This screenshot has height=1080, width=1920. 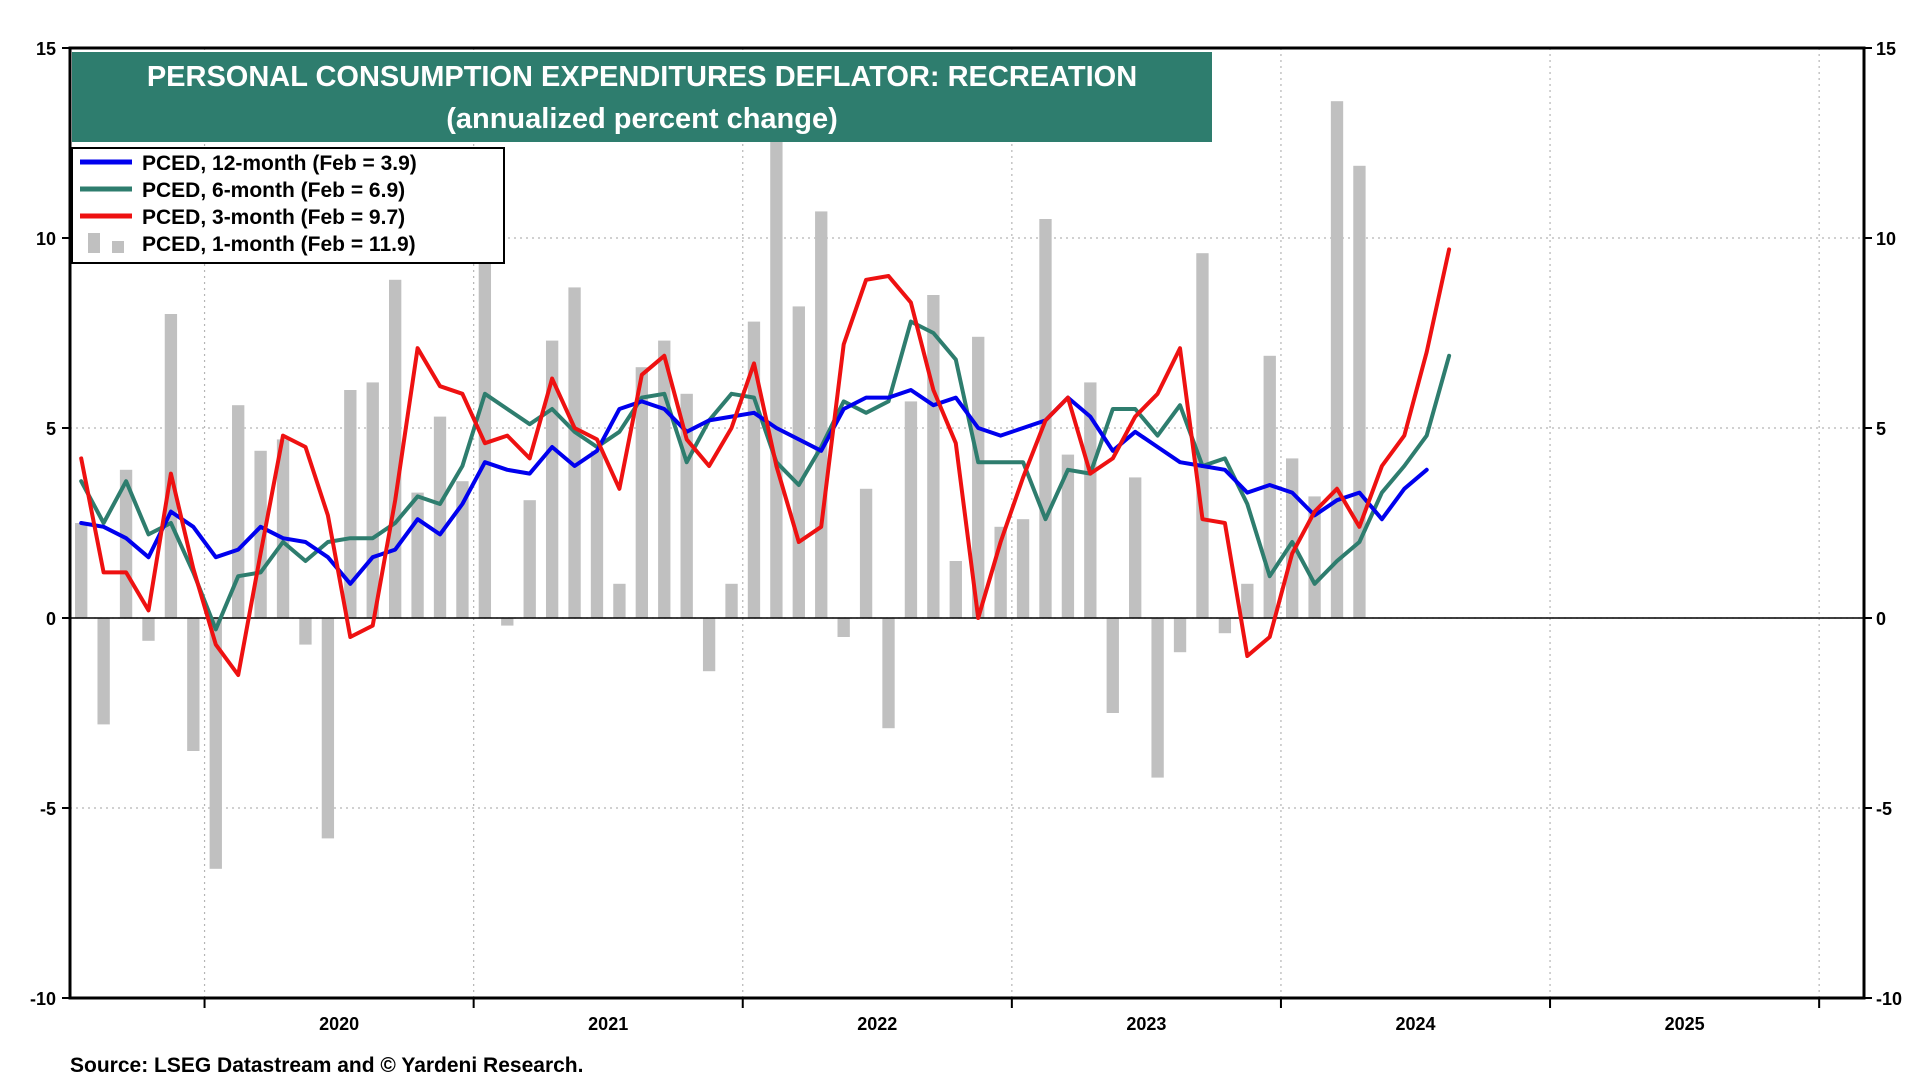 I want to click on legend-box, so click(x=288, y=205).